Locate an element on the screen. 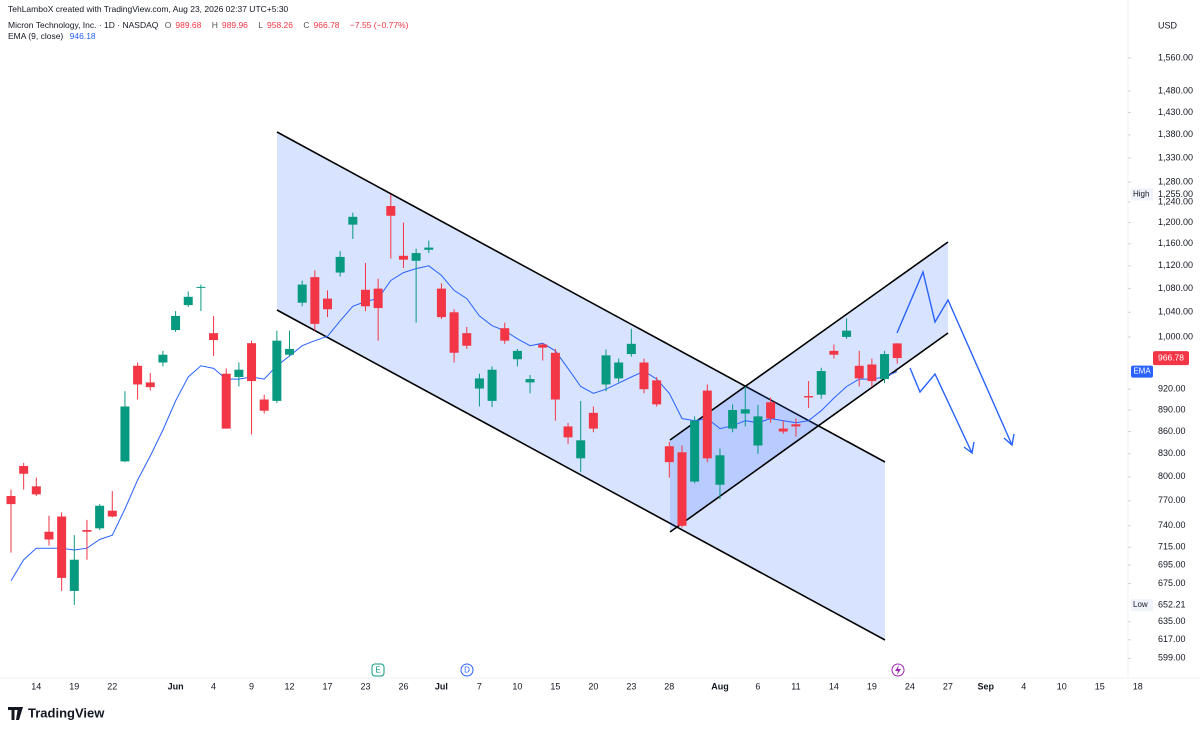 This screenshot has width=1200, height=730. x-tick-label: 6 is located at coordinates (757, 686).